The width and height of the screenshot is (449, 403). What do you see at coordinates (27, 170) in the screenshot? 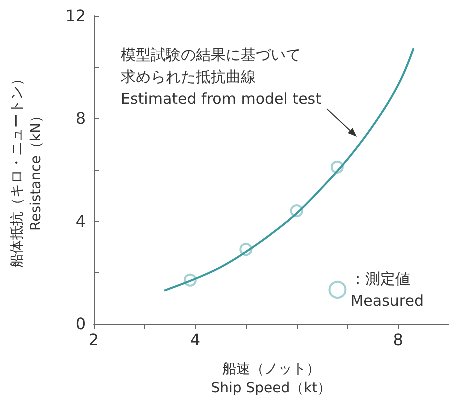
I see `y-axis-title: 船体抵抗（キロ・ニュートン） Resistance（kN）` at bounding box center [27, 170].